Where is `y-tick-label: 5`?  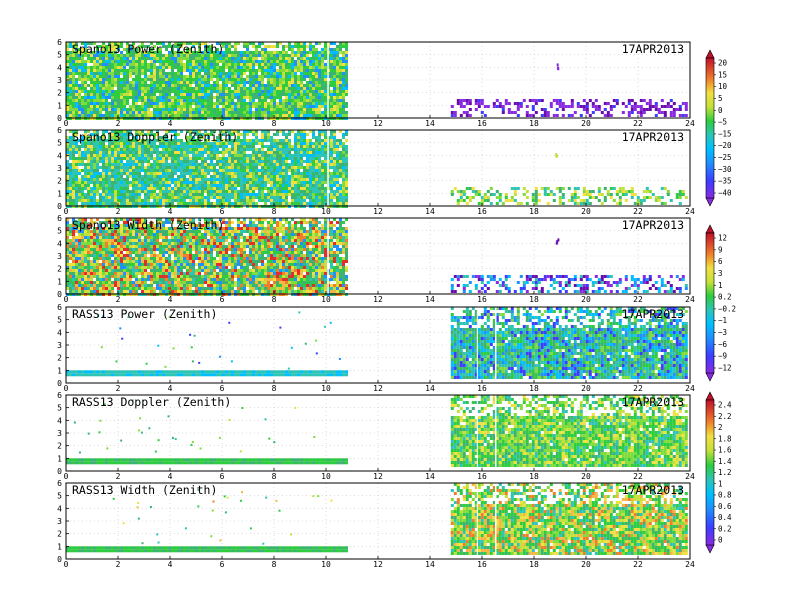 y-tick-label: 5 is located at coordinates (59, 55).